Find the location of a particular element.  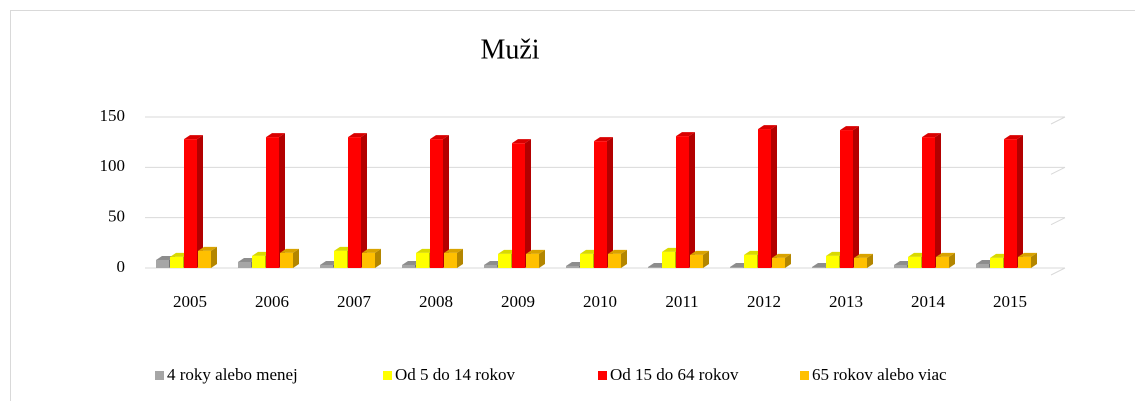

x-tick-label: 2015 is located at coordinates (1010, 301).